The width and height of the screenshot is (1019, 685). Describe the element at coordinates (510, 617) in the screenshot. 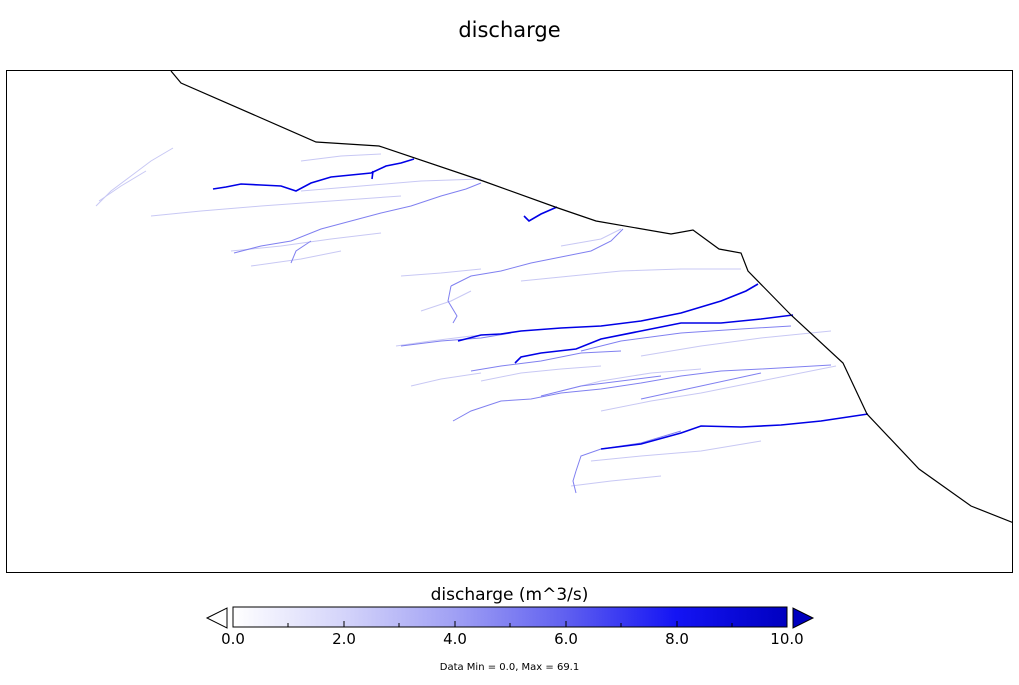

I see `colorbar` at that location.